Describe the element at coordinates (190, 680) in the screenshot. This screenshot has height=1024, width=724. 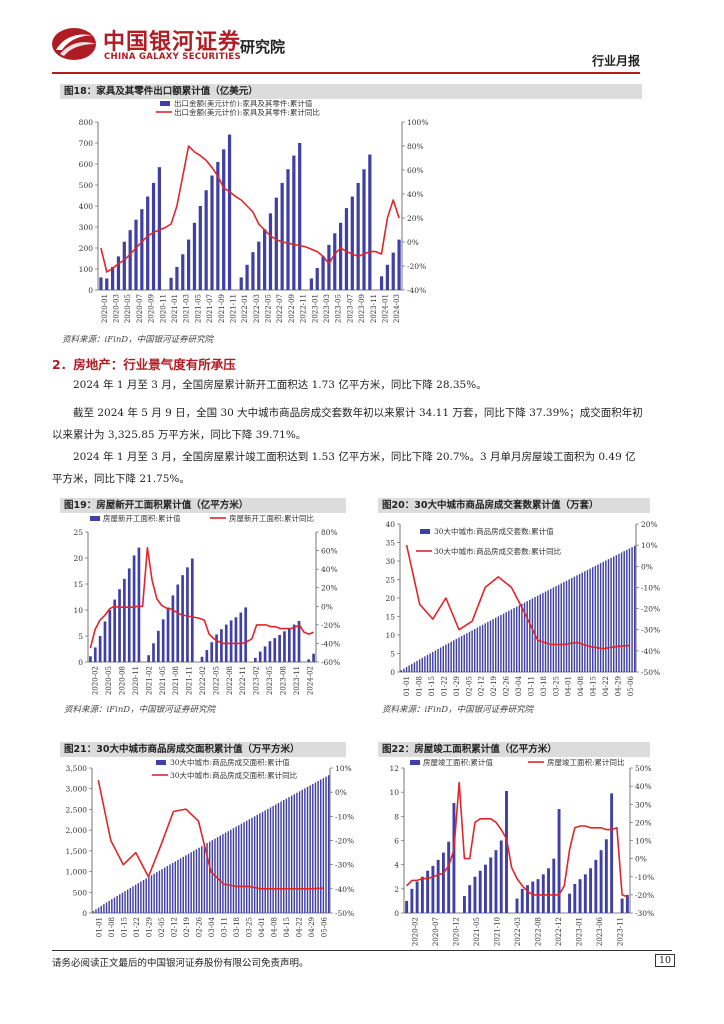
I see `x-tick-label: 2021-11` at that location.